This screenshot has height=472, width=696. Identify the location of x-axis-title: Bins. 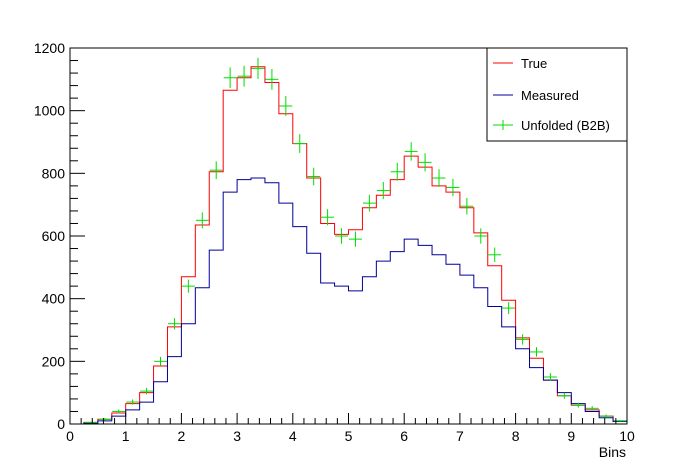
(612, 452).